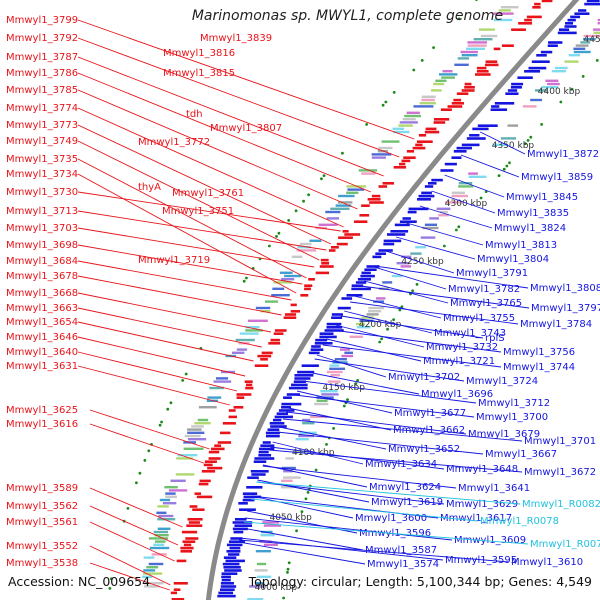 This screenshot has height=600, width=600. Describe the element at coordinates (236, 38) in the screenshot. I see `forward-gene-label: Mmwyl1_3839` at that location.